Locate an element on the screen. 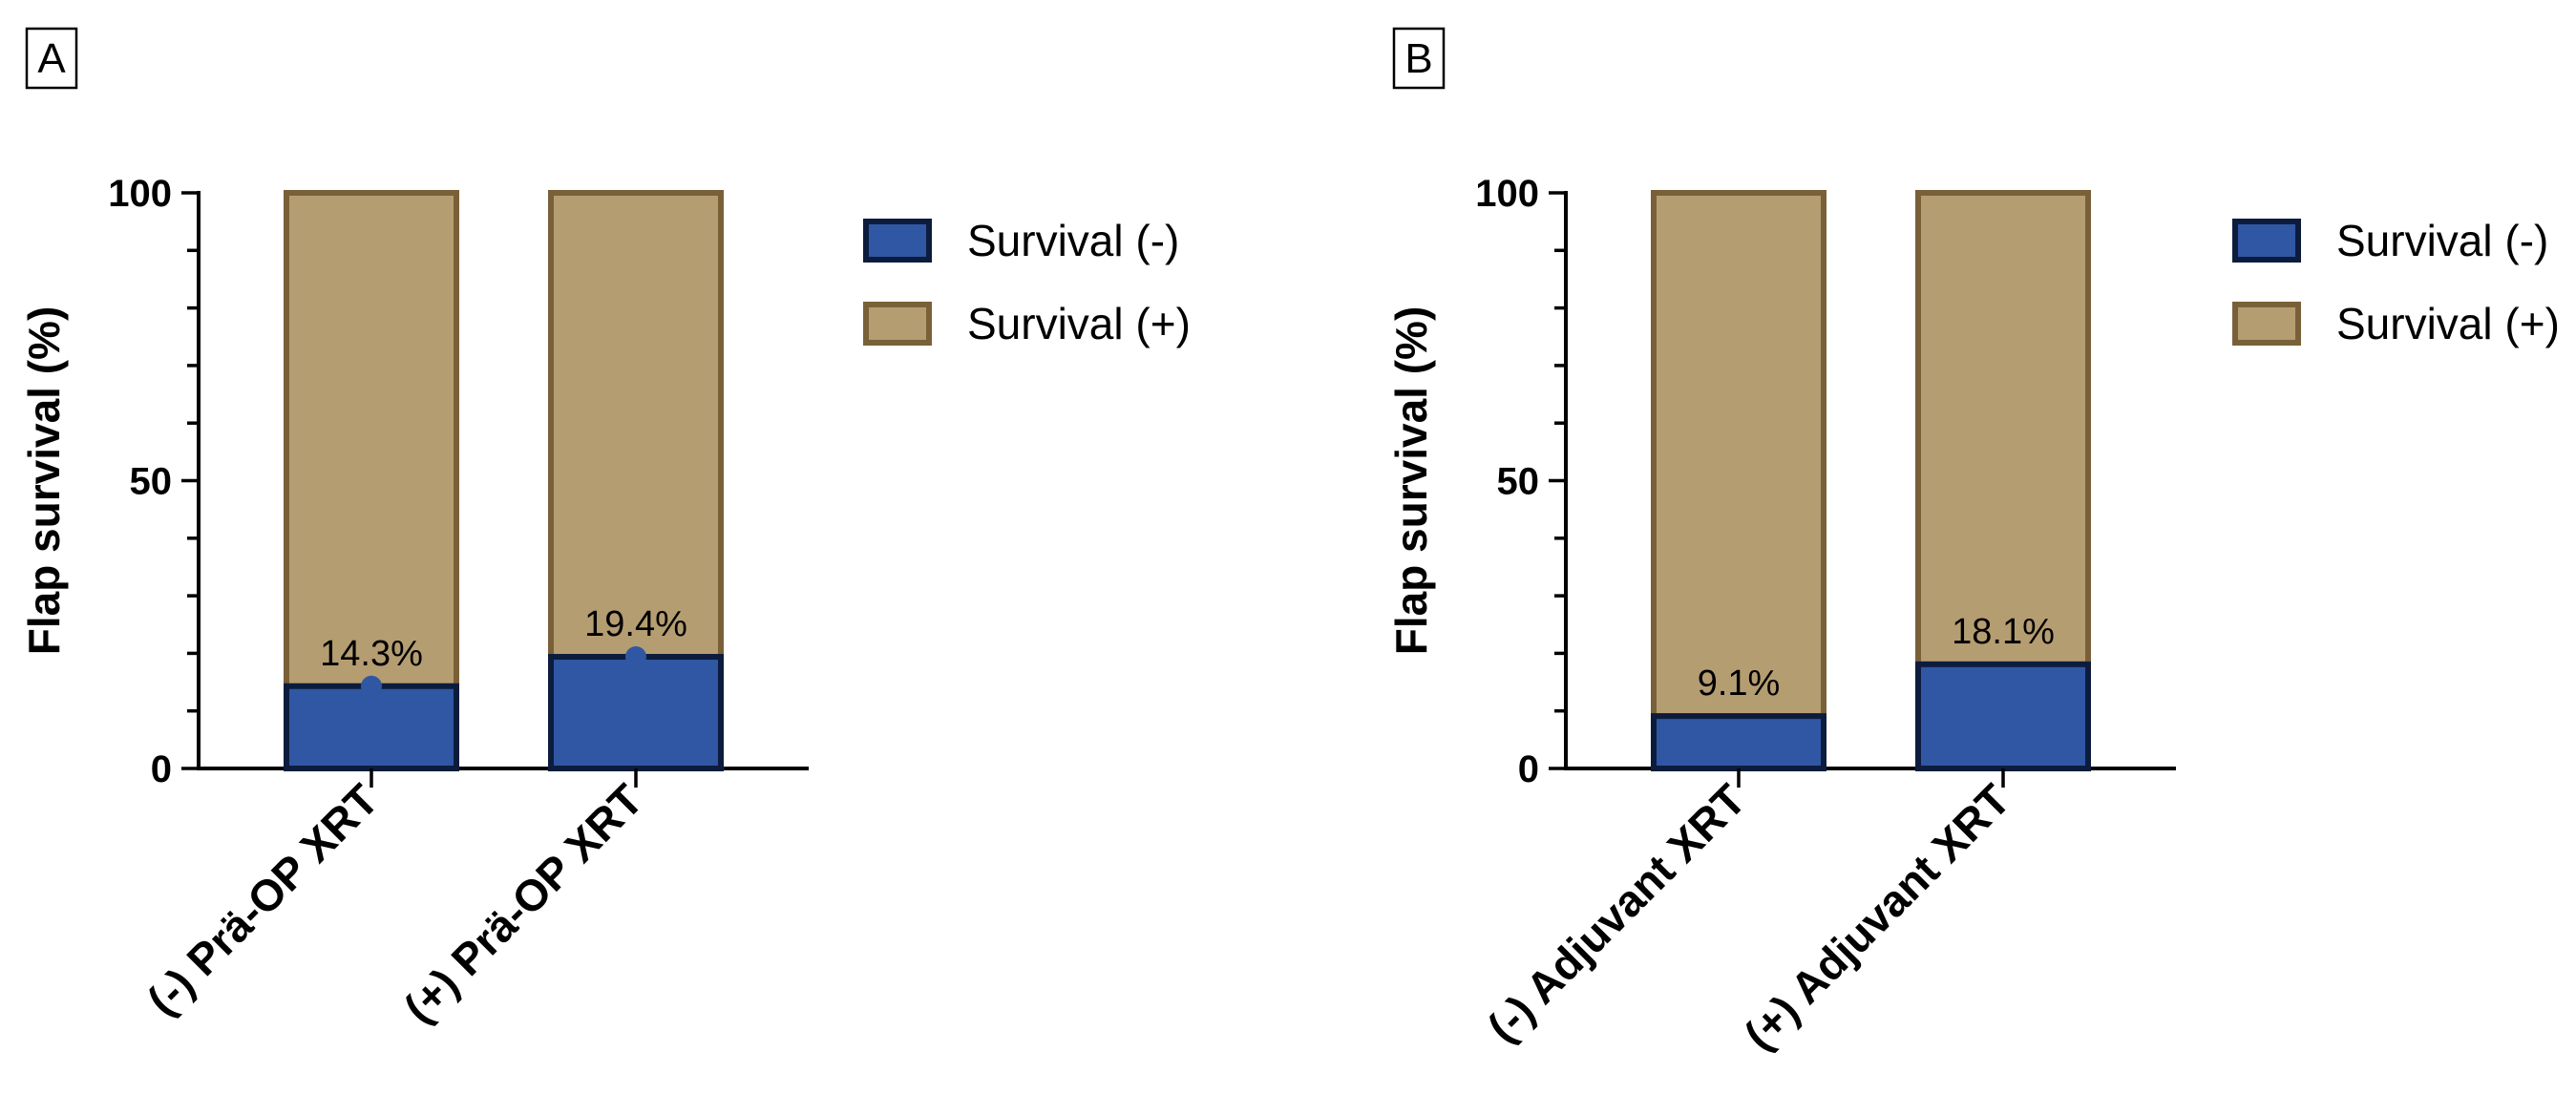 Image resolution: width=2576 pixels, height=1094 pixels. data-label: 19.4% is located at coordinates (635, 624).